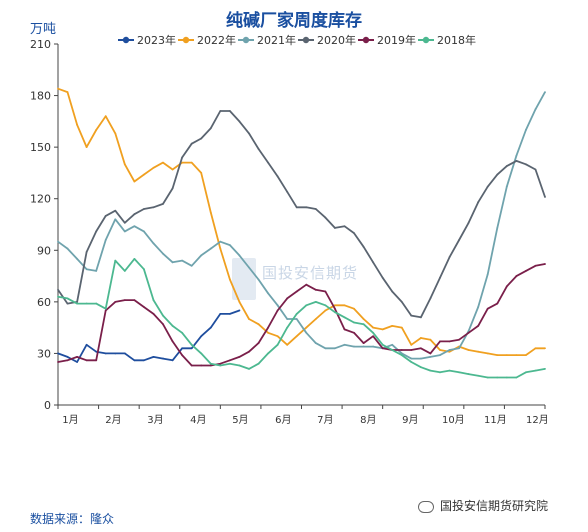 This screenshot has width=588, height=532. What do you see at coordinates (310, 273) in the screenshot?
I see `watermark: 国投安信期货` at bounding box center [310, 273].